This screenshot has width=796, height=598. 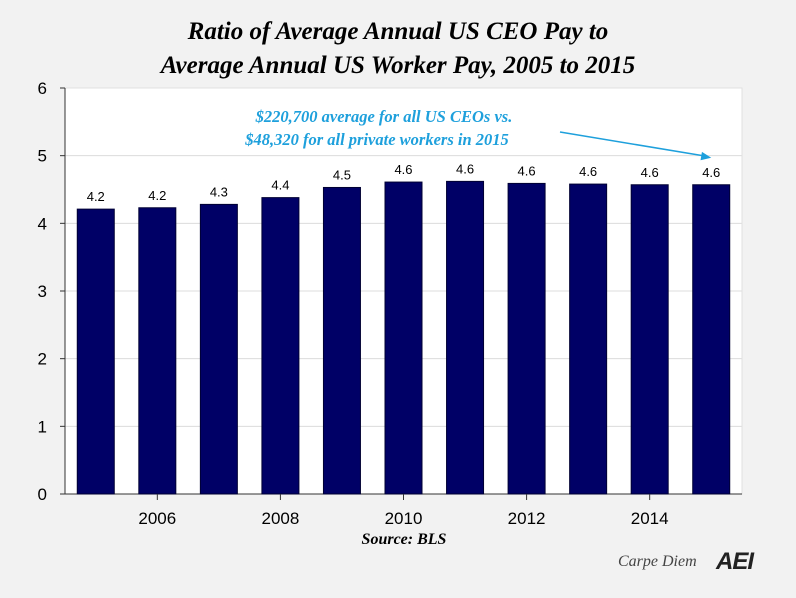 I want to click on y-tick-label: 4, so click(x=42, y=223).